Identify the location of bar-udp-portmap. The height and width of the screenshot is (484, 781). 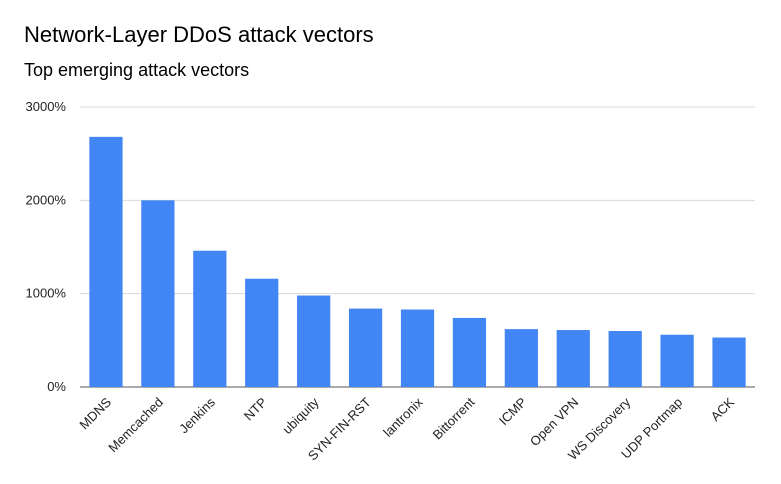
(677, 360).